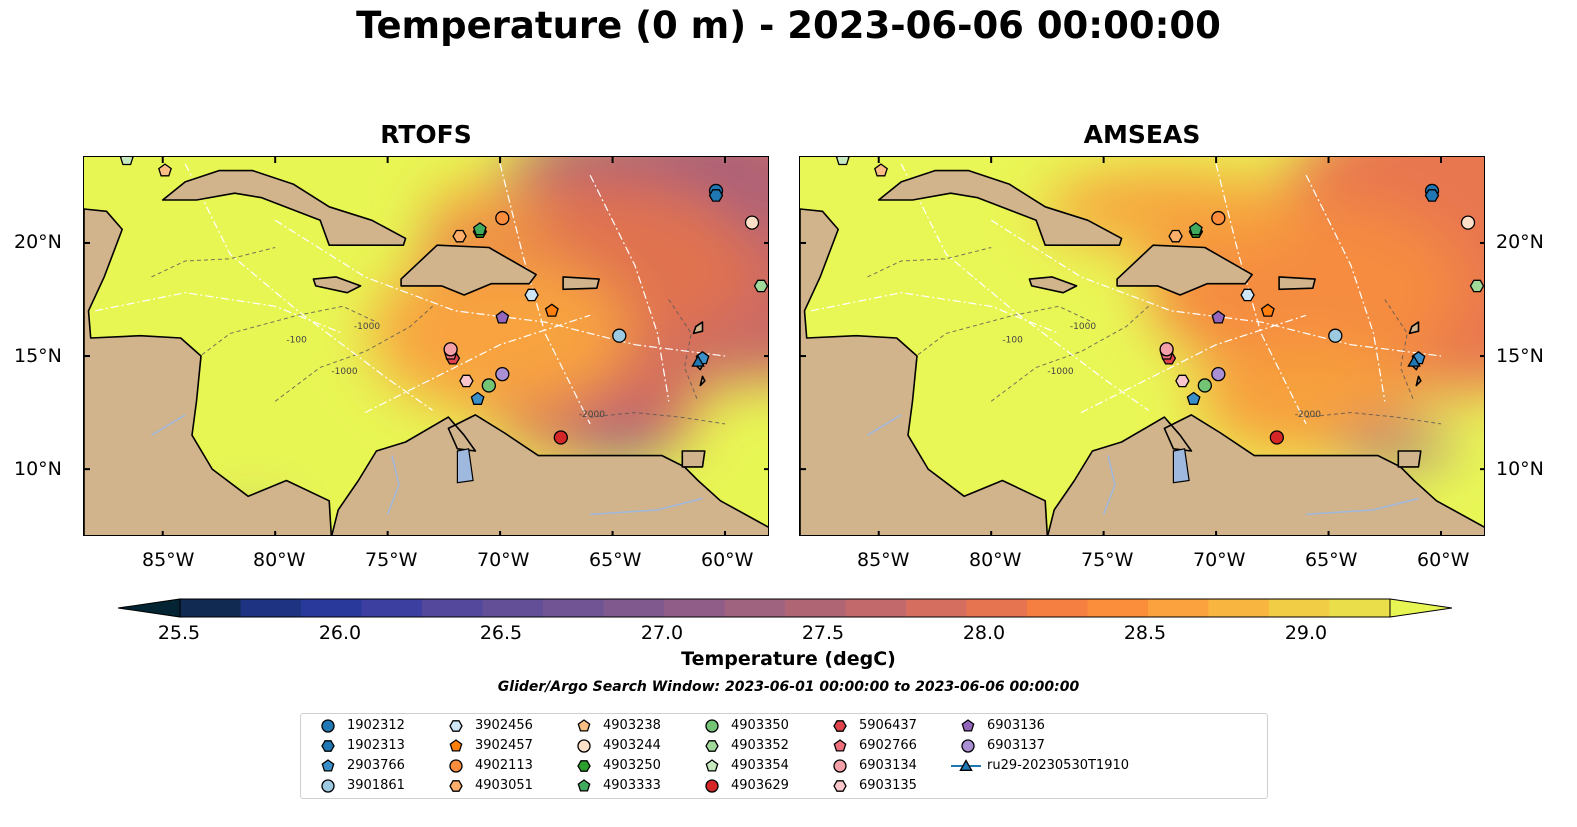 The height and width of the screenshot is (827, 1577). I want to click on colorbar-outline, so click(785, 608).